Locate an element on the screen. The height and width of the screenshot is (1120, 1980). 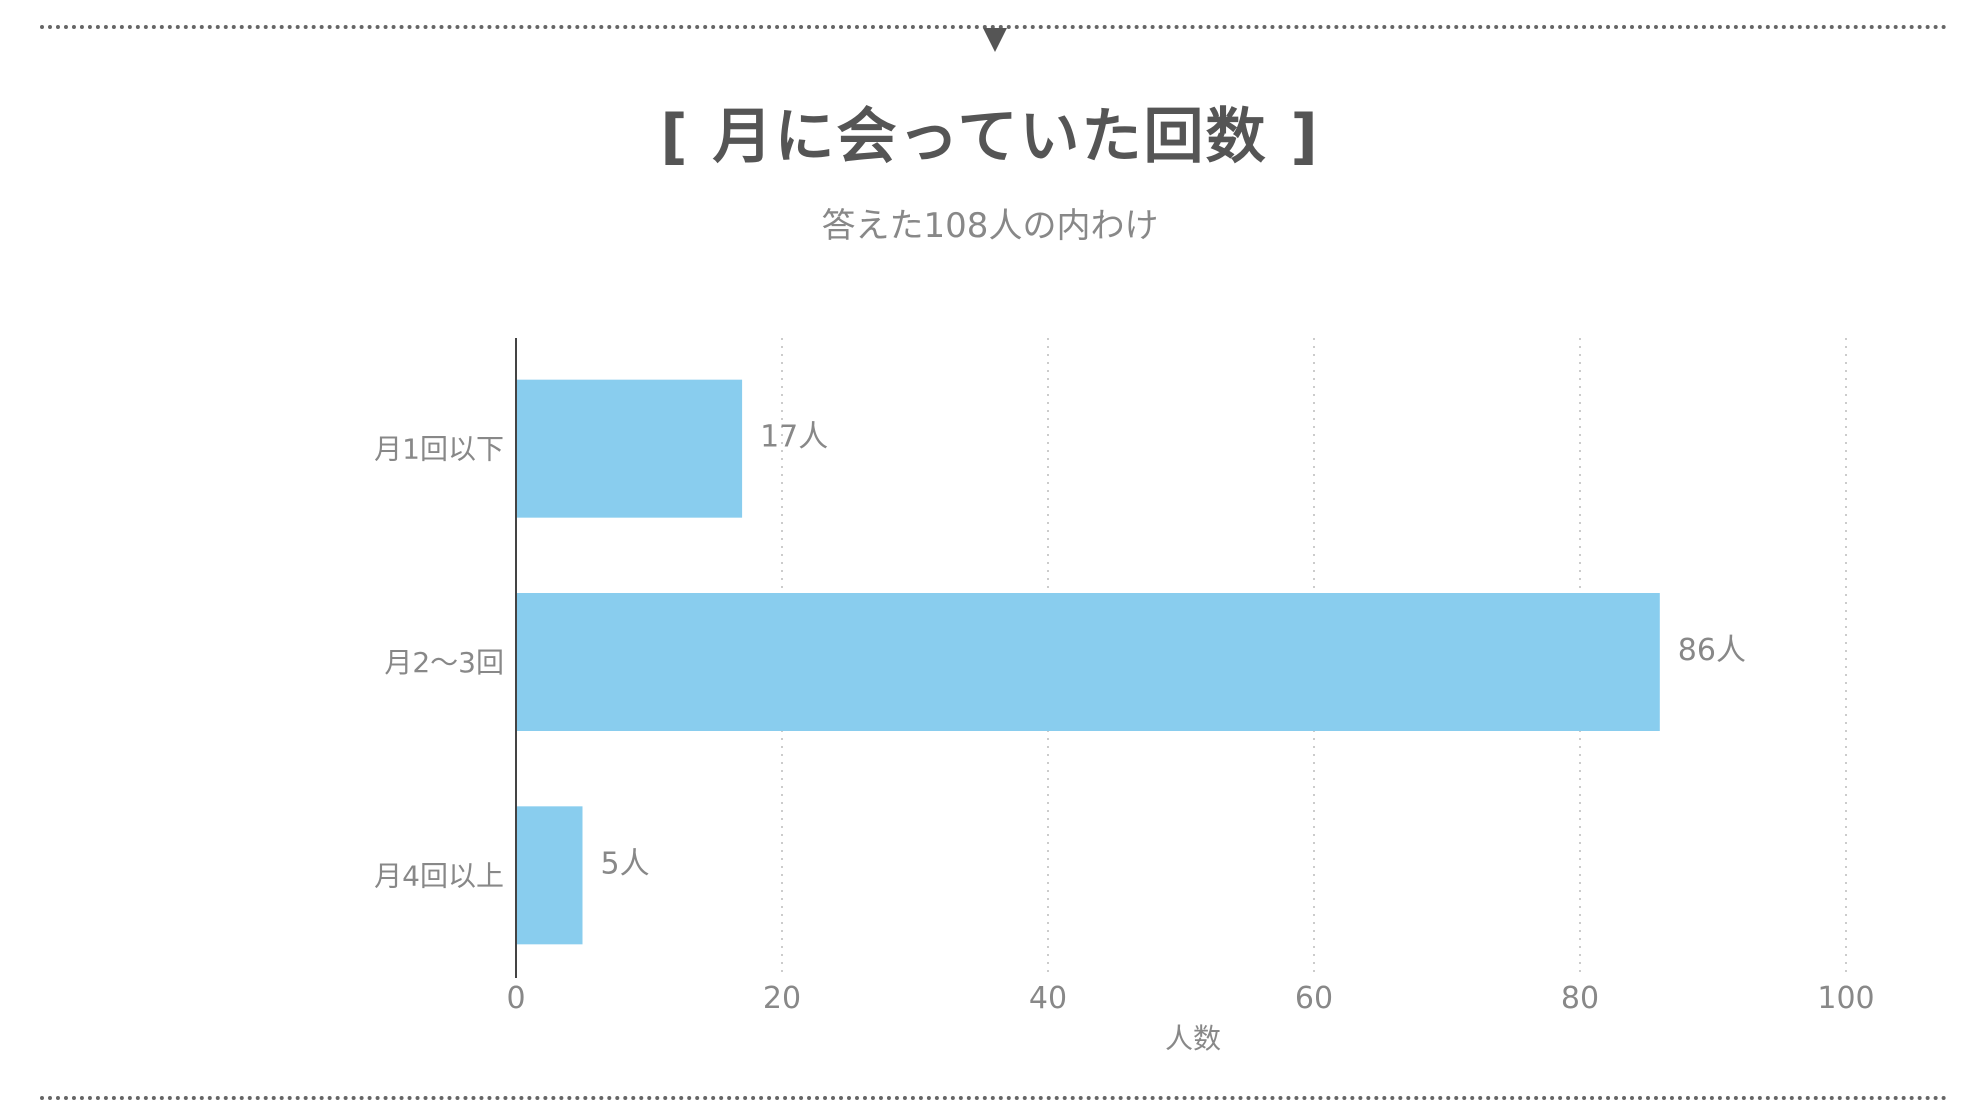
y-category-label: 月1回以下 is located at coordinates (439, 449).